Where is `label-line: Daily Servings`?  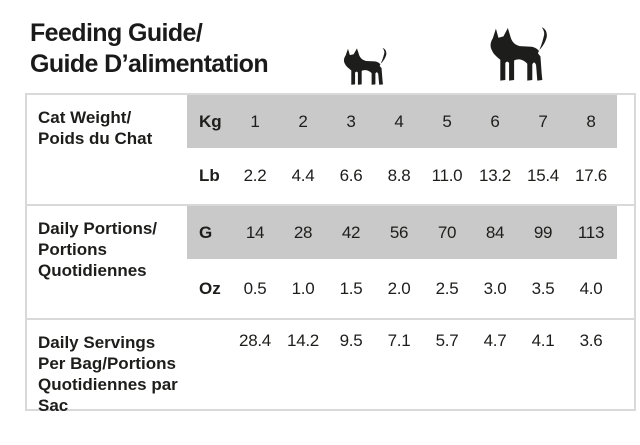 label-line: Daily Servings is located at coordinates (97, 342).